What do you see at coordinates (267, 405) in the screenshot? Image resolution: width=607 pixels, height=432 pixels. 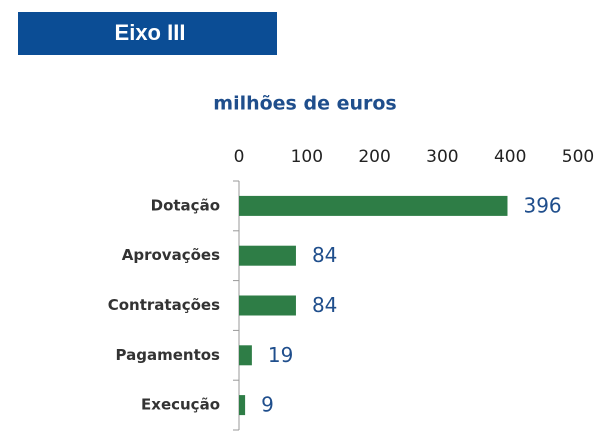 I see `value-label: 9` at bounding box center [267, 405].